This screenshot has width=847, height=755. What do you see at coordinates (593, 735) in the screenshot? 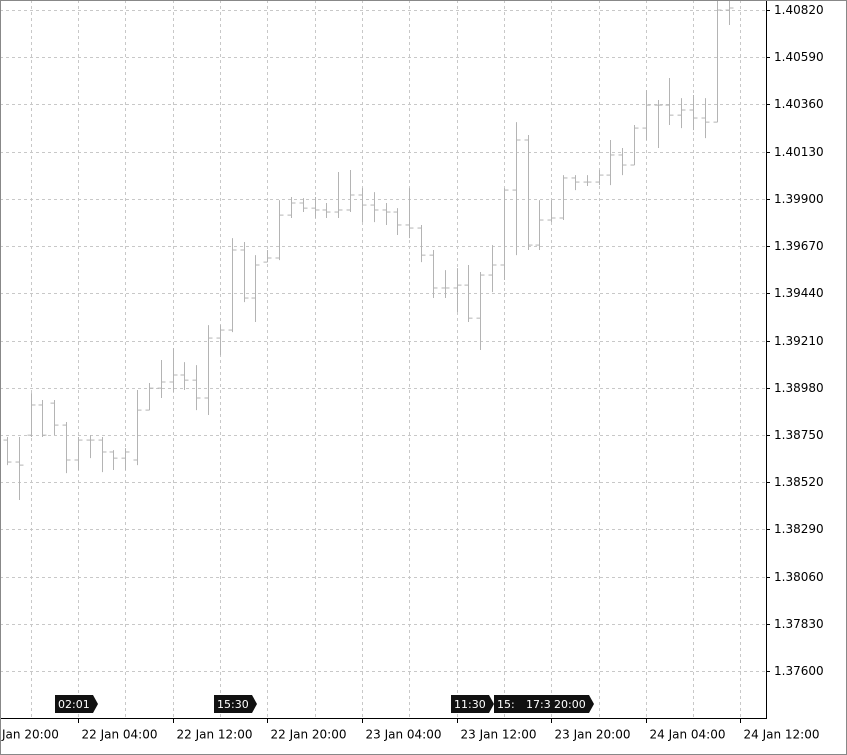
I see `x-tick-label: 23 Jan 20:00` at bounding box center [593, 735].